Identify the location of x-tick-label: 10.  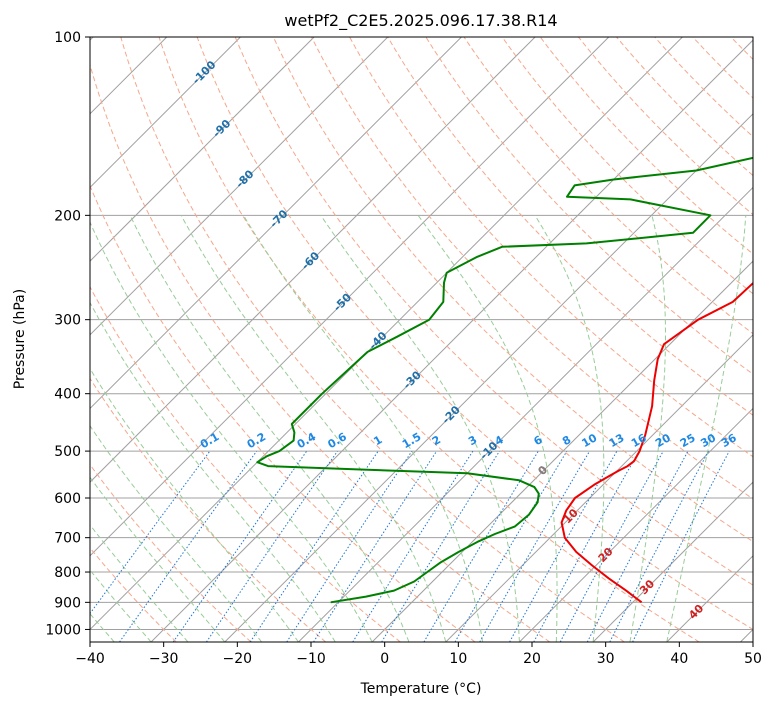
(458, 659).